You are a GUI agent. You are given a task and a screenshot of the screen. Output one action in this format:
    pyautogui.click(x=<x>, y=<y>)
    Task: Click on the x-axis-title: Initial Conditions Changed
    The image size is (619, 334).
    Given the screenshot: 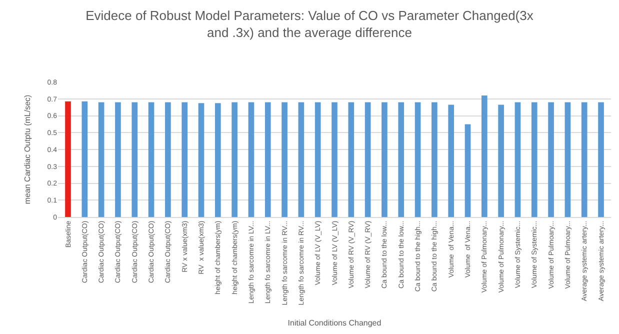 What is the action you would take?
    pyautogui.click(x=335, y=323)
    